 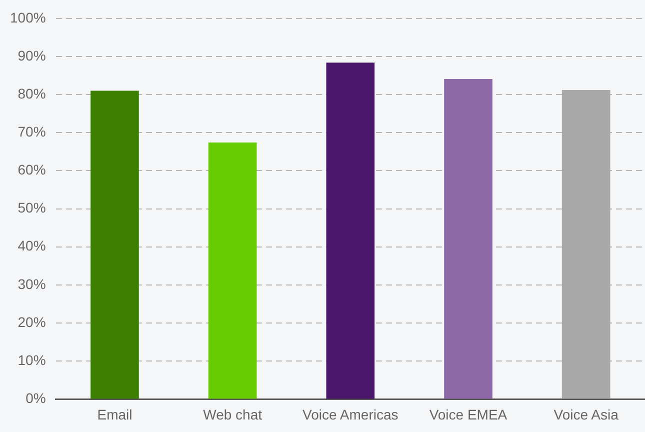 What do you see at coordinates (32, 170) in the screenshot?
I see `y-tick-label: 60%` at bounding box center [32, 170].